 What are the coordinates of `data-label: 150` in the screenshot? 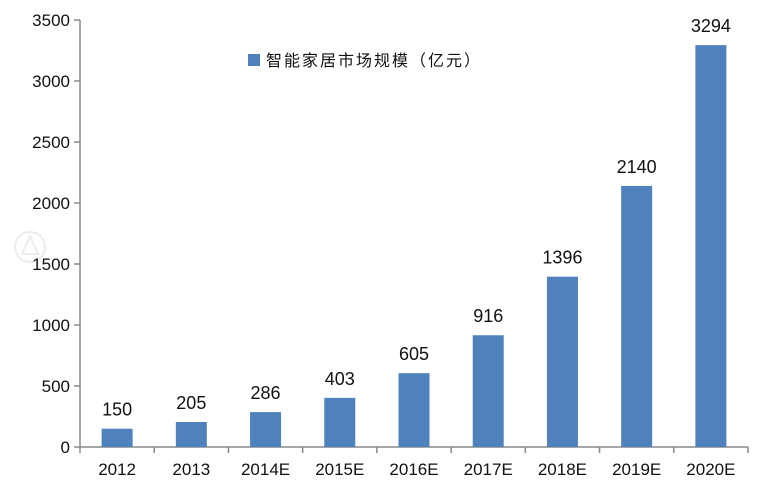 It's located at (117, 410).